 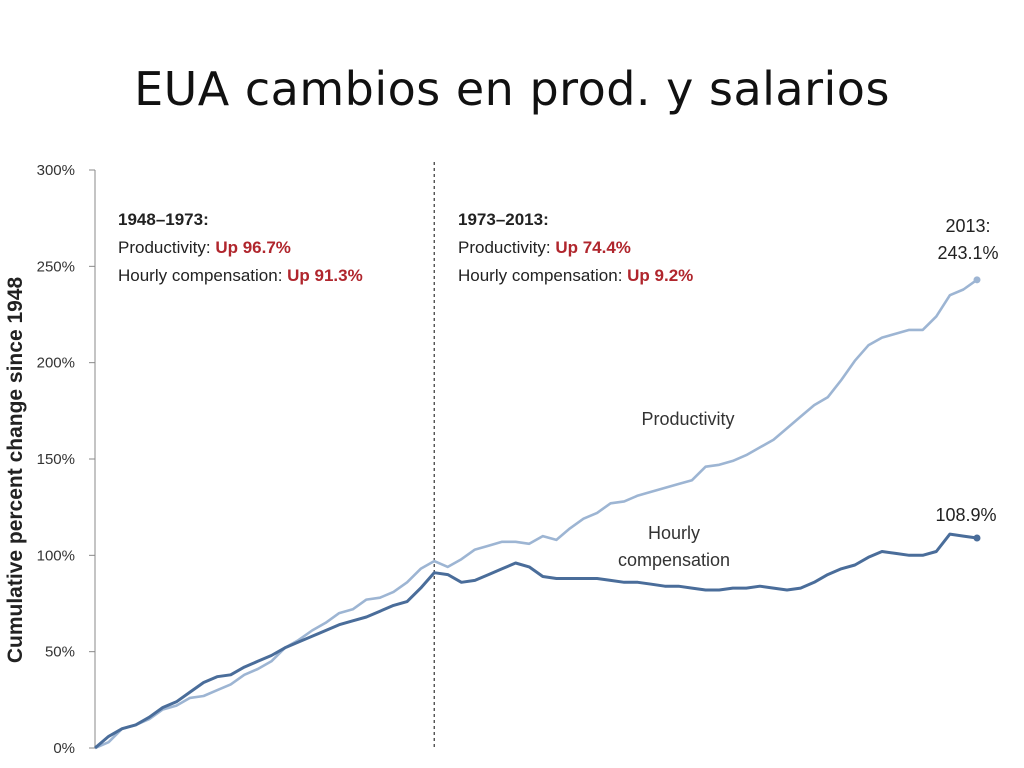 What do you see at coordinates (56, 459) in the screenshot?
I see `y-tick-label: 150%` at bounding box center [56, 459].